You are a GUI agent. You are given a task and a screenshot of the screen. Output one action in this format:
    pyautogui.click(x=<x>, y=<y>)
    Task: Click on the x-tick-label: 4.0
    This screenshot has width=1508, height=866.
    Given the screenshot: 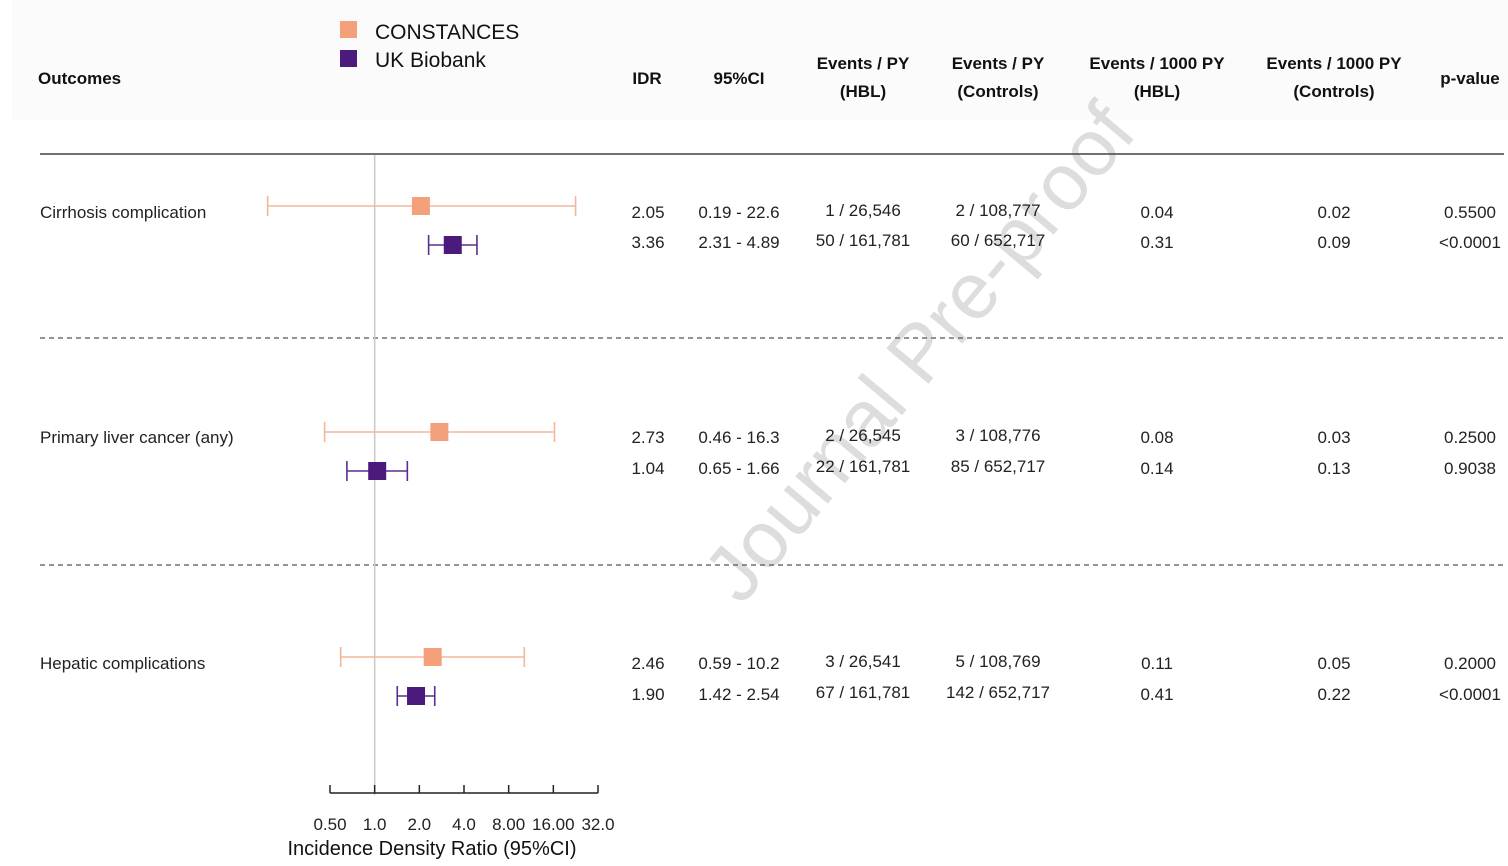 What is the action you would take?
    pyautogui.click(x=464, y=824)
    